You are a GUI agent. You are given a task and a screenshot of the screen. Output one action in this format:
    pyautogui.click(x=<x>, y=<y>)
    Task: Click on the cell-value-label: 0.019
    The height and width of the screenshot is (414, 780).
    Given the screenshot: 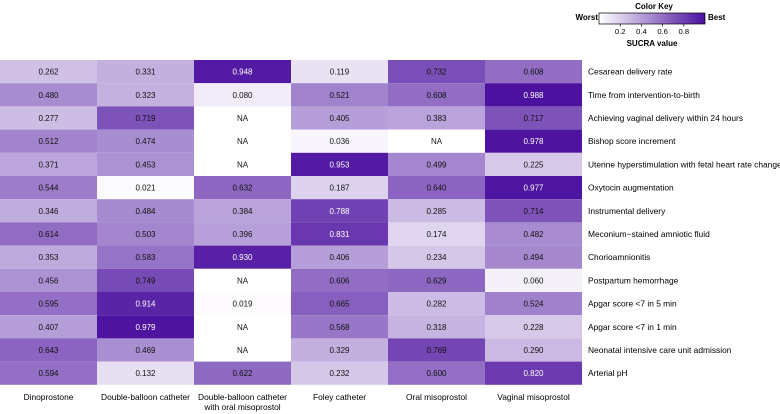 What is the action you would take?
    pyautogui.click(x=242, y=304)
    